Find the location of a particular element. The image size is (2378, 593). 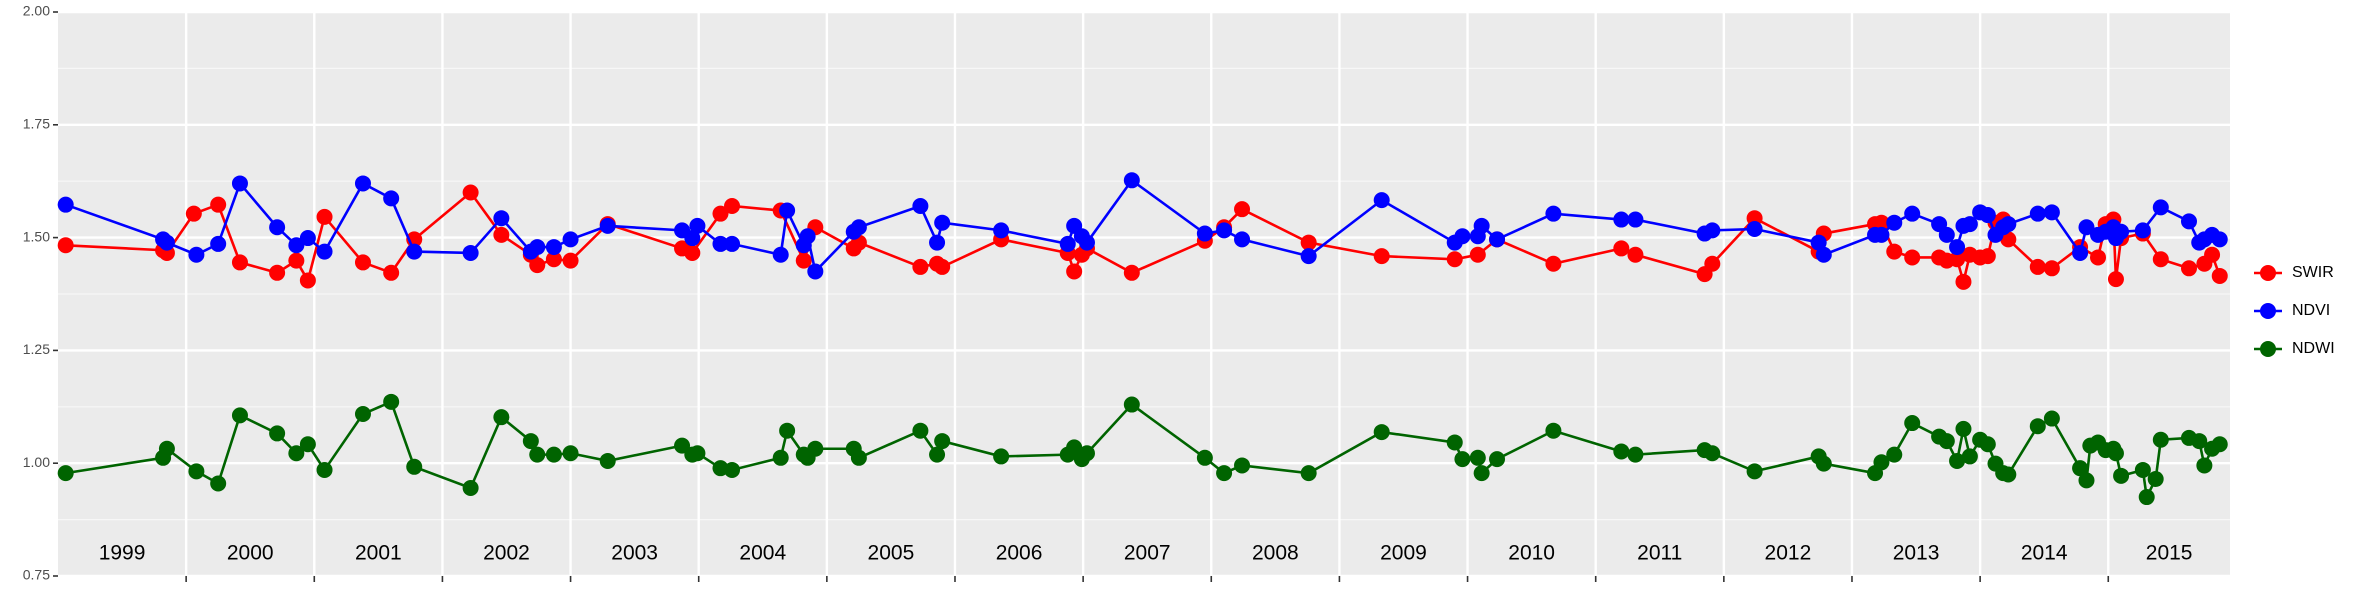

year-label: 2014 is located at coordinates (2044, 553).